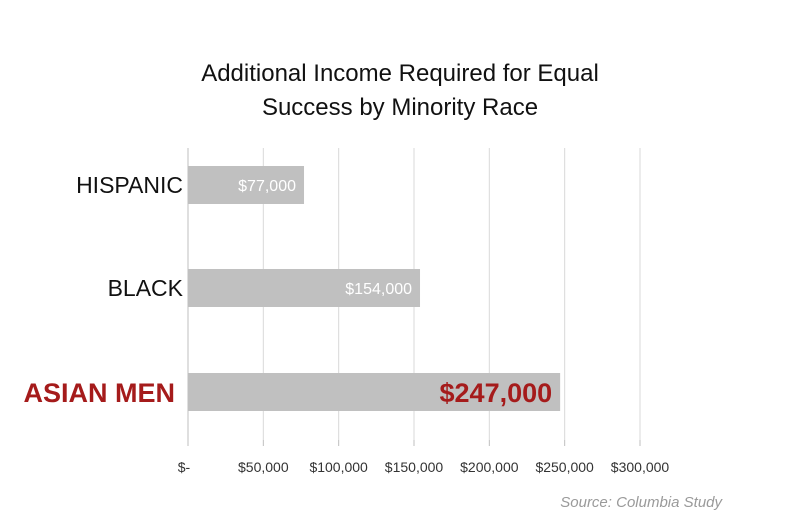  I want to click on data-label: $247,000, so click(496, 393).